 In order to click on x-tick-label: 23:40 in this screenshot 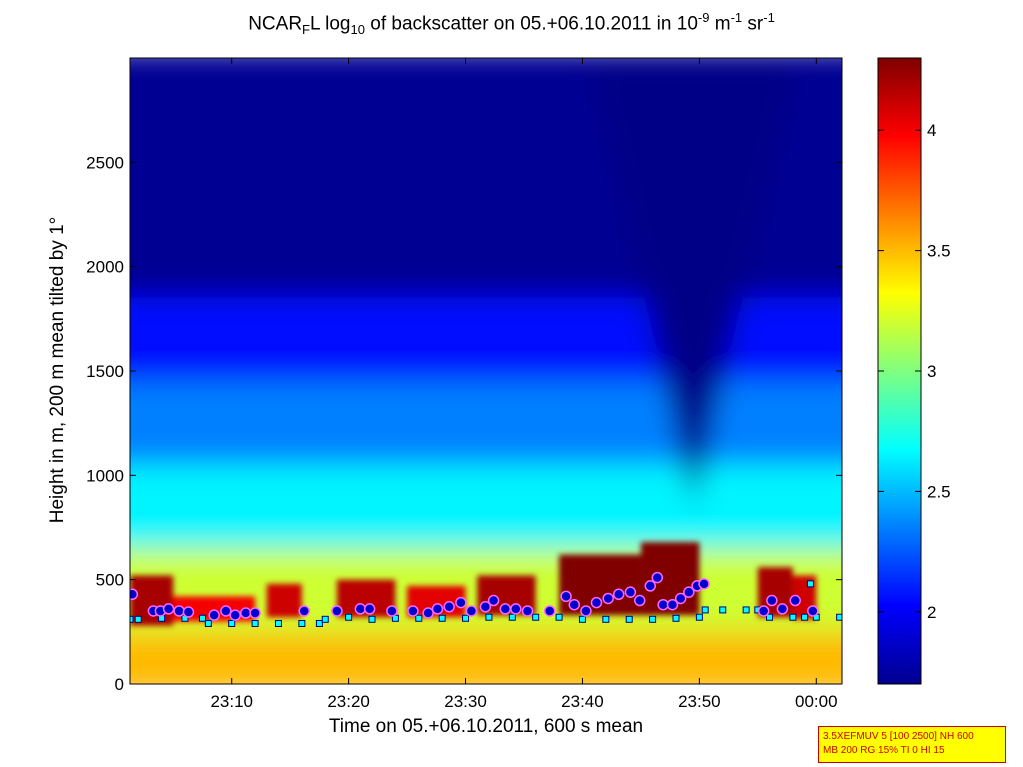, I will do `click(582, 701)`.